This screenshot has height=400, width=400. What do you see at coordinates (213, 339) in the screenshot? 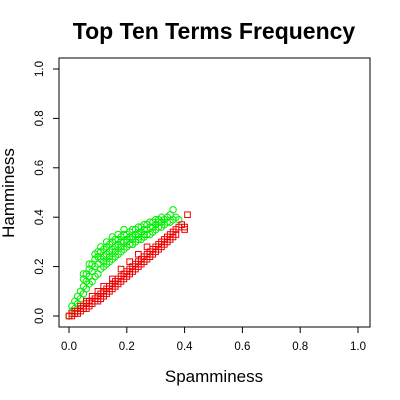
I see `x-axis: 0.0 0.2 0.4 0.6 0.8 1.0` at bounding box center [213, 339].